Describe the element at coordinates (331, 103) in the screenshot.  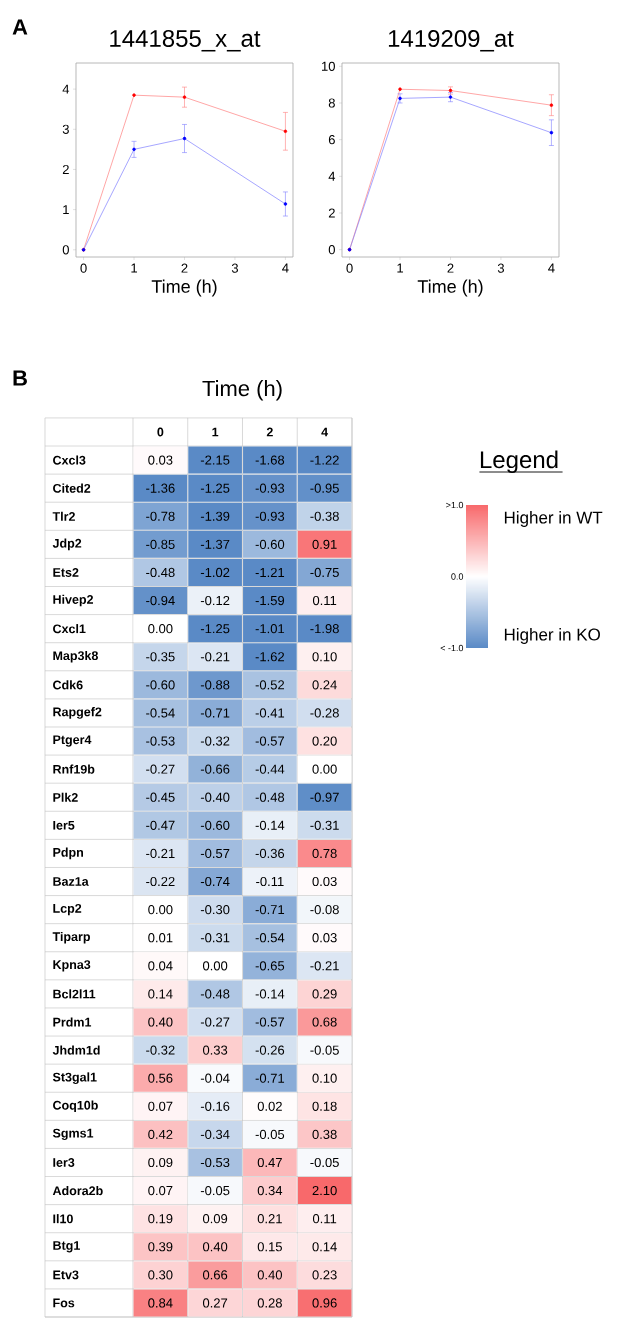
I see `y-tick-label: 8` at that location.